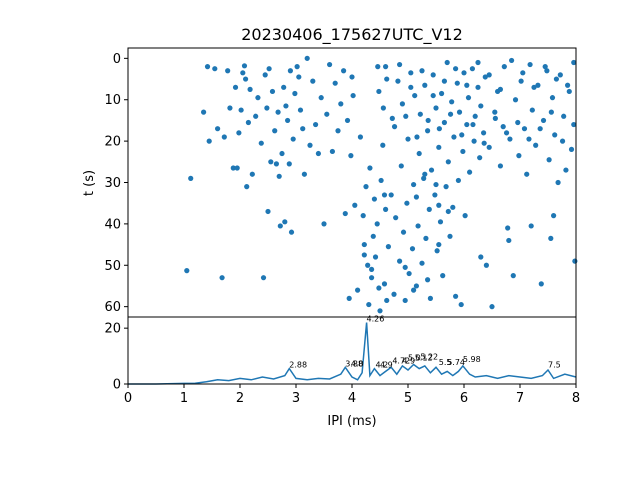 The image size is (640, 480). Describe the element at coordinates (456, 362) in the screenshot. I see `peak-label-12: 5.74` at that location.